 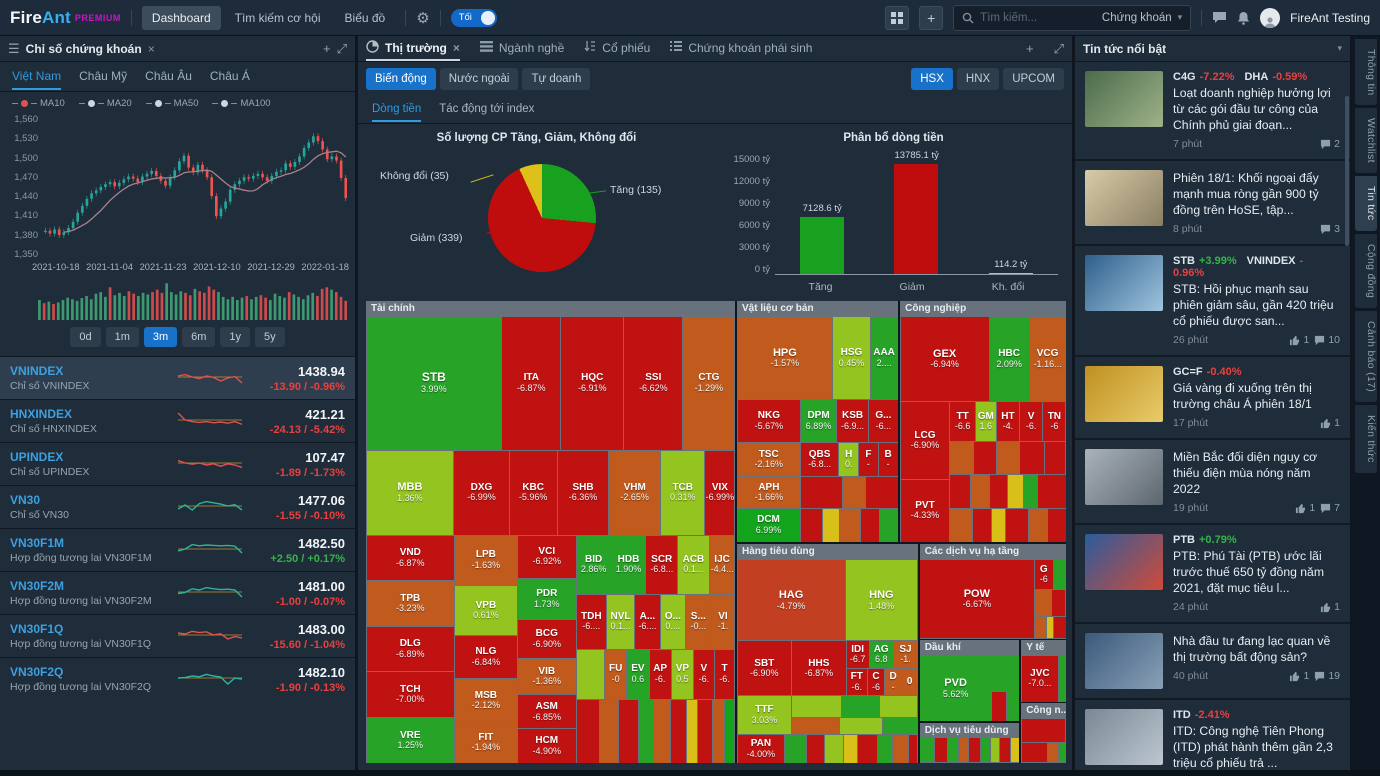 I want to click on treemap-cell-LCG: LCG -6.90%, so click(x=925, y=440).